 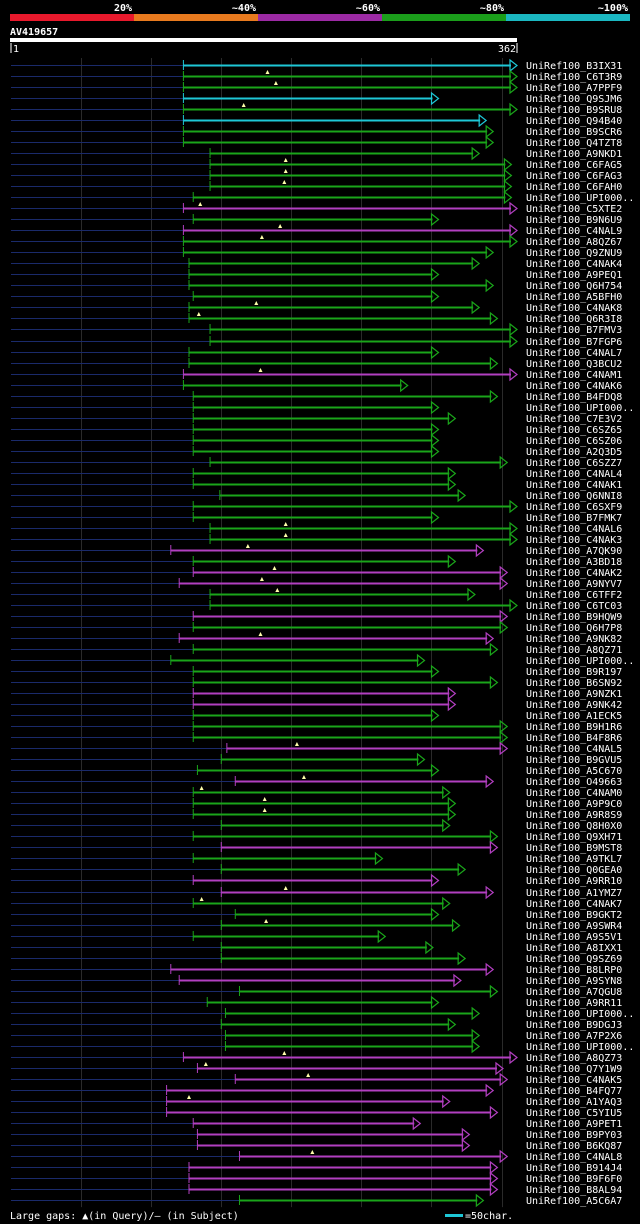 What do you see at coordinates (316, 814) in the screenshot?
I see `hit-row: UniRef100_A9R8S9` at bounding box center [316, 814].